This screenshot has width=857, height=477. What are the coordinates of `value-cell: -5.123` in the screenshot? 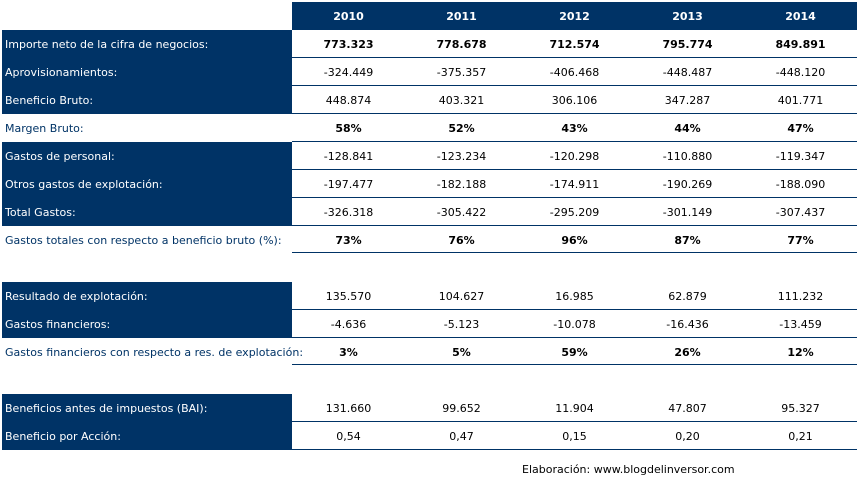 It's located at (461, 324).